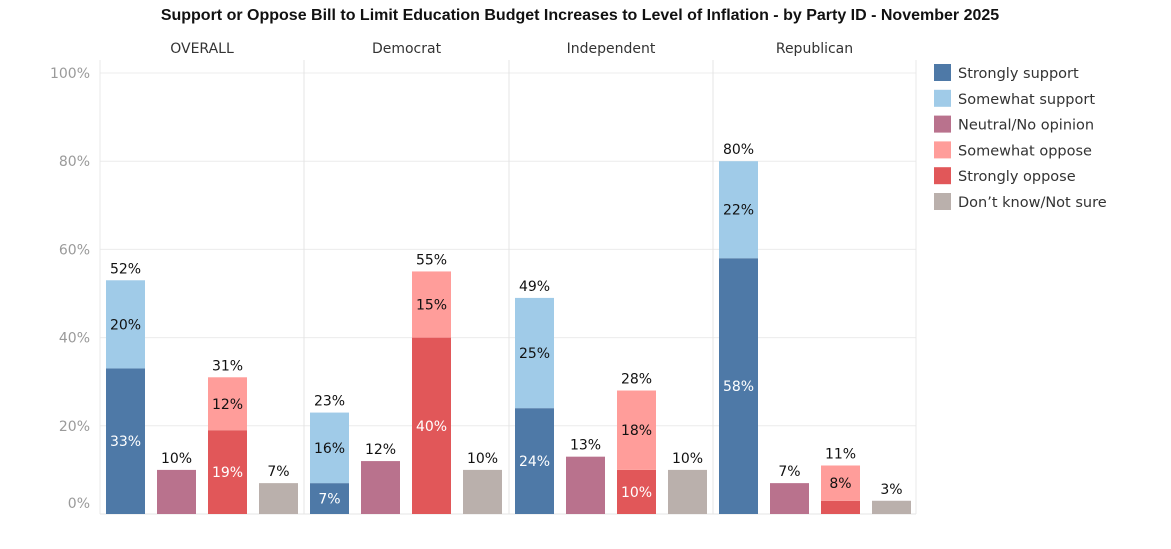 This screenshot has height=549, width=1171. What do you see at coordinates (738, 150) in the screenshot?
I see `bar-total-label: 80%` at bounding box center [738, 150].